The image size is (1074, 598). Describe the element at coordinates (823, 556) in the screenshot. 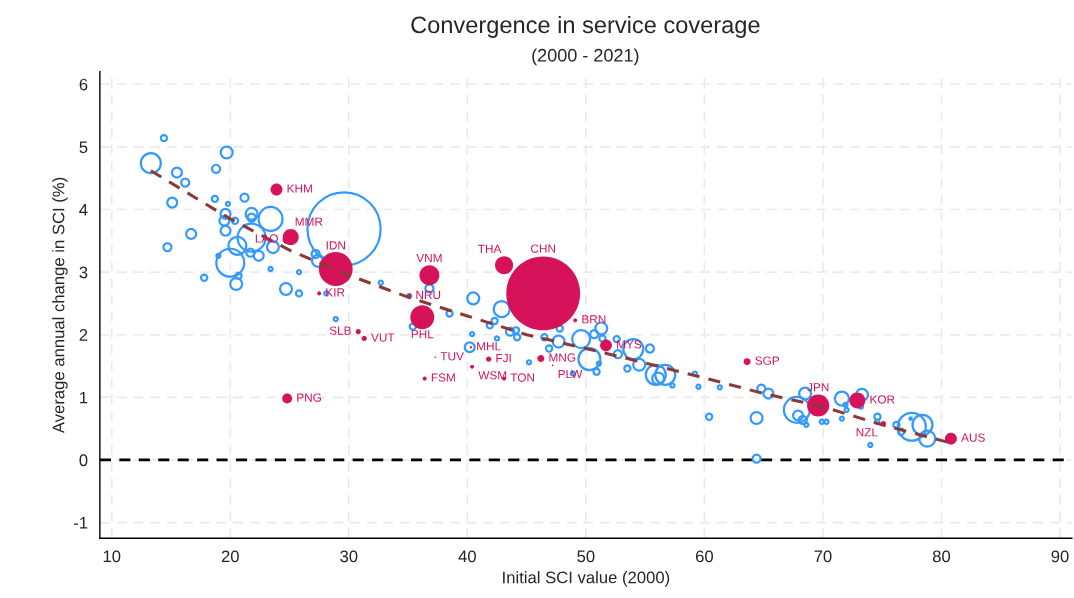

I see `x-tick-label: 70` at that location.